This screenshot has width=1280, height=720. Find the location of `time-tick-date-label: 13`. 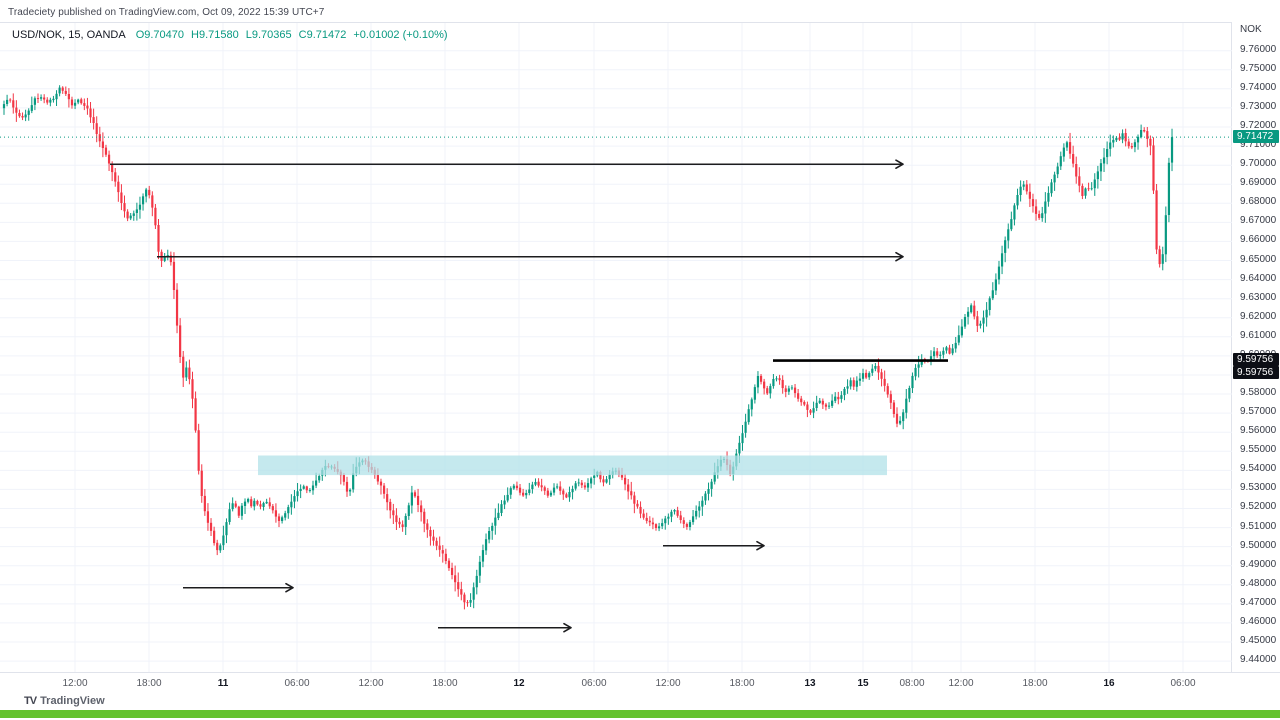

time-tick-date-label: 13 is located at coordinates (810, 683).